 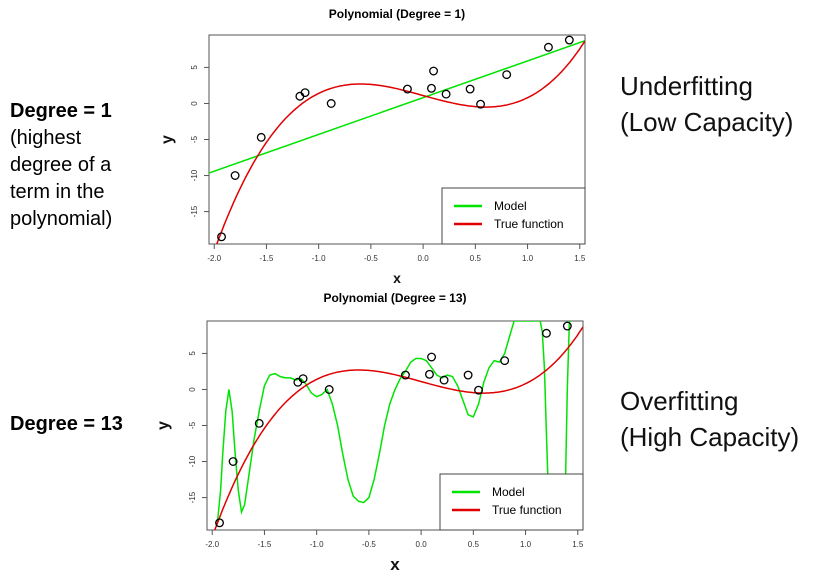 I want to click on chart-title: Polynomial (Degree = 13), so click(x=394, y=298).